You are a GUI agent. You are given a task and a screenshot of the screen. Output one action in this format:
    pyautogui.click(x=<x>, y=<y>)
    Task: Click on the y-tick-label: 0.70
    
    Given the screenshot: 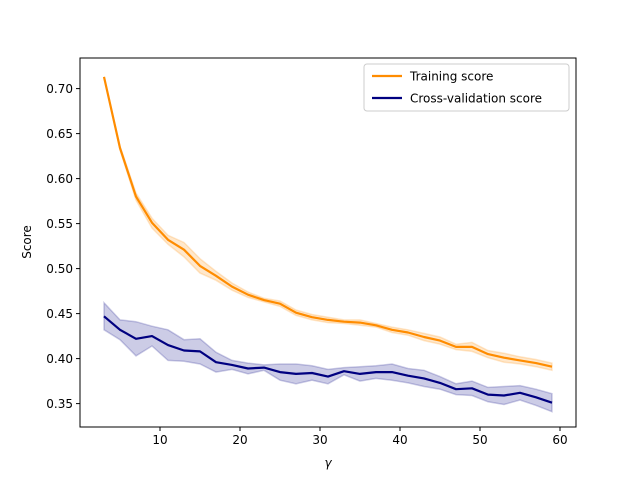 What is the action you would take?
    pyautogui.click(x=59, y=89)
    